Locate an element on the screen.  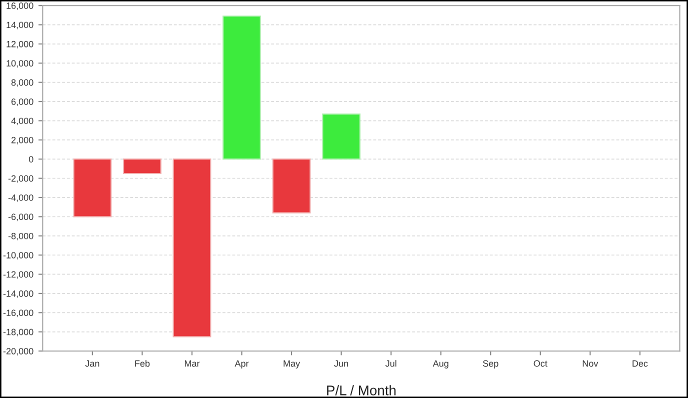
y-tick-label: 6,000 is located at coordinates (22, 102).